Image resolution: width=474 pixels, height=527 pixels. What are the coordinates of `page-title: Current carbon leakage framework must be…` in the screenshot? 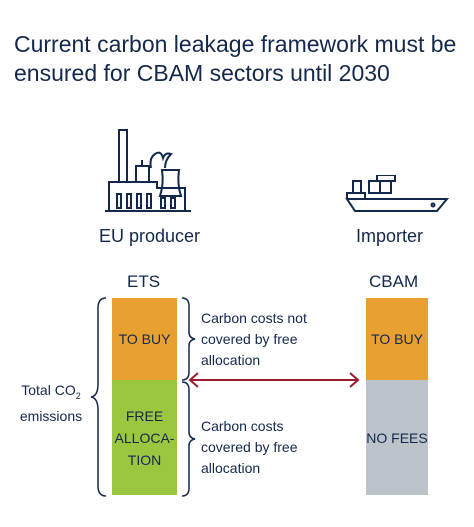 It's located at (235, 58).